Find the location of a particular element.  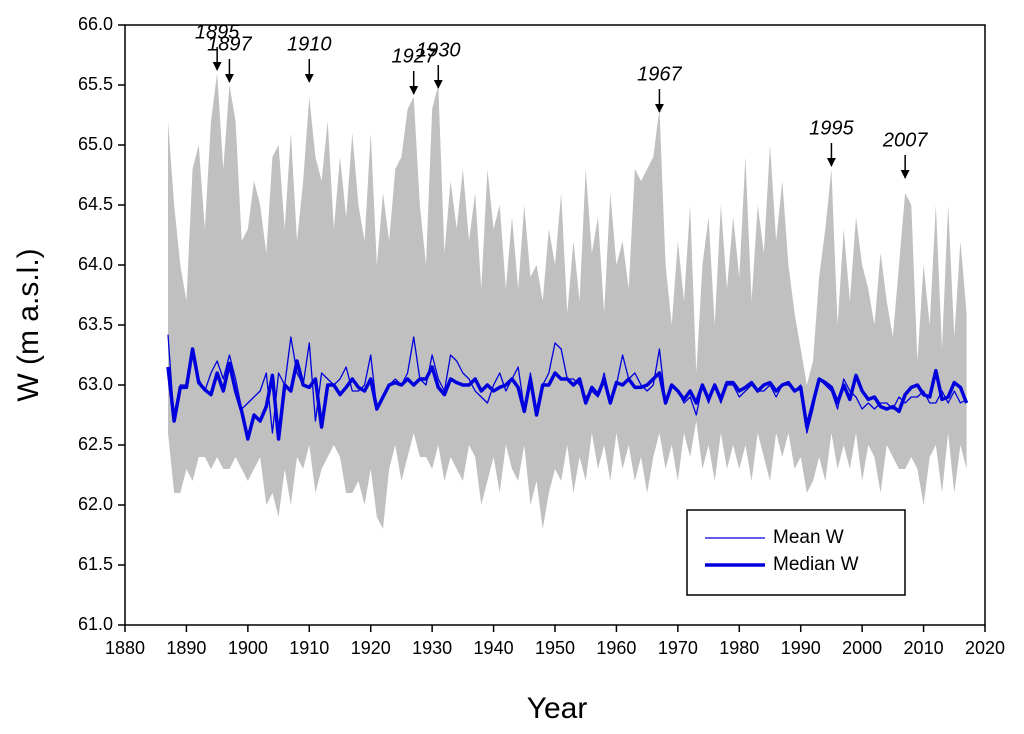

y-tick-label: 66.0 is located at coordinates (95, 24).